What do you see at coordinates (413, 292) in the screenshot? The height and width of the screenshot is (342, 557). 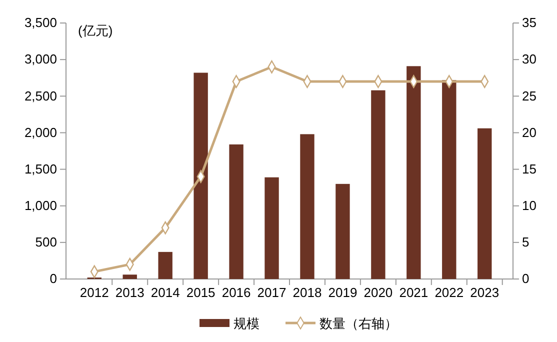 I see `x-tick-label: 2021` at bounding box center [413, 292].